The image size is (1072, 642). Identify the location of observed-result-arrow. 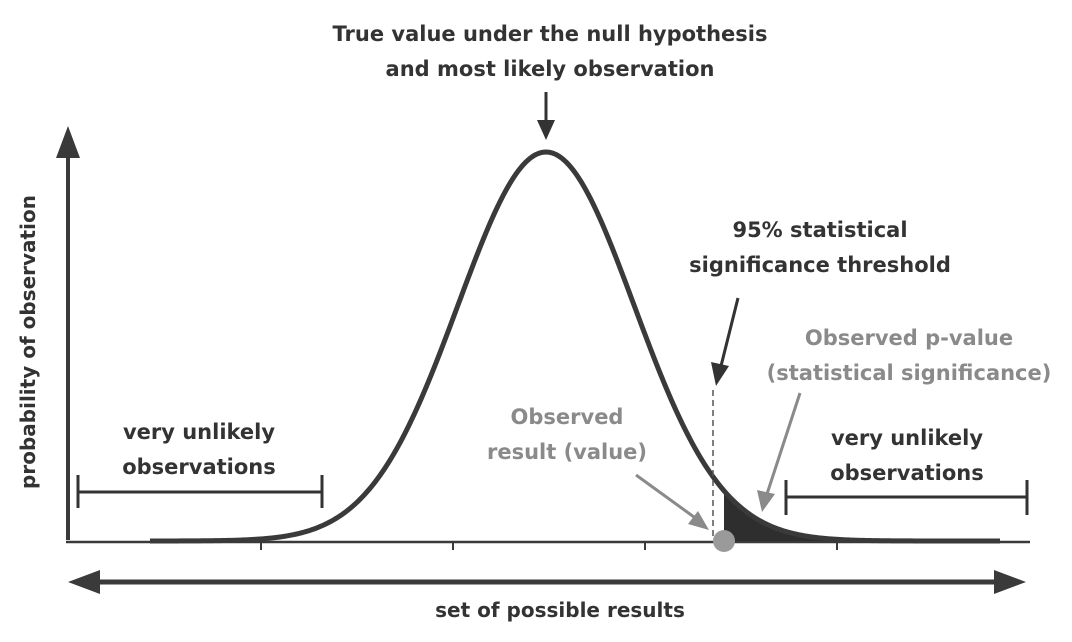
(672, 501).